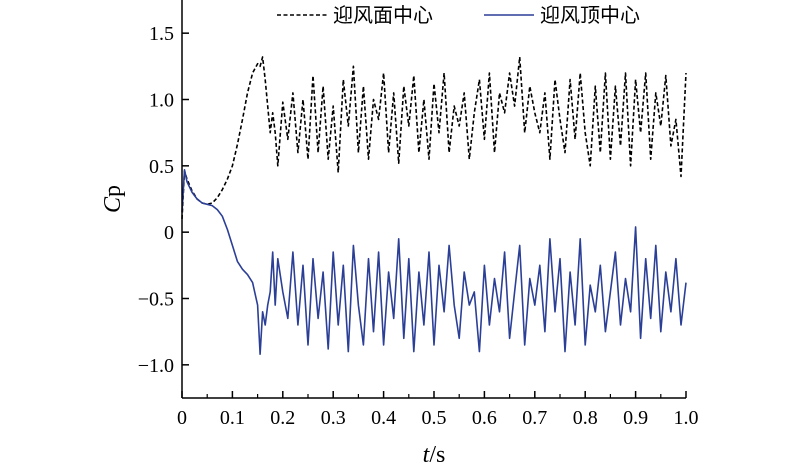 The width and height of the screenshot is (800, 469). I want to click on x-axis-label: t/s, so click(434, 455).